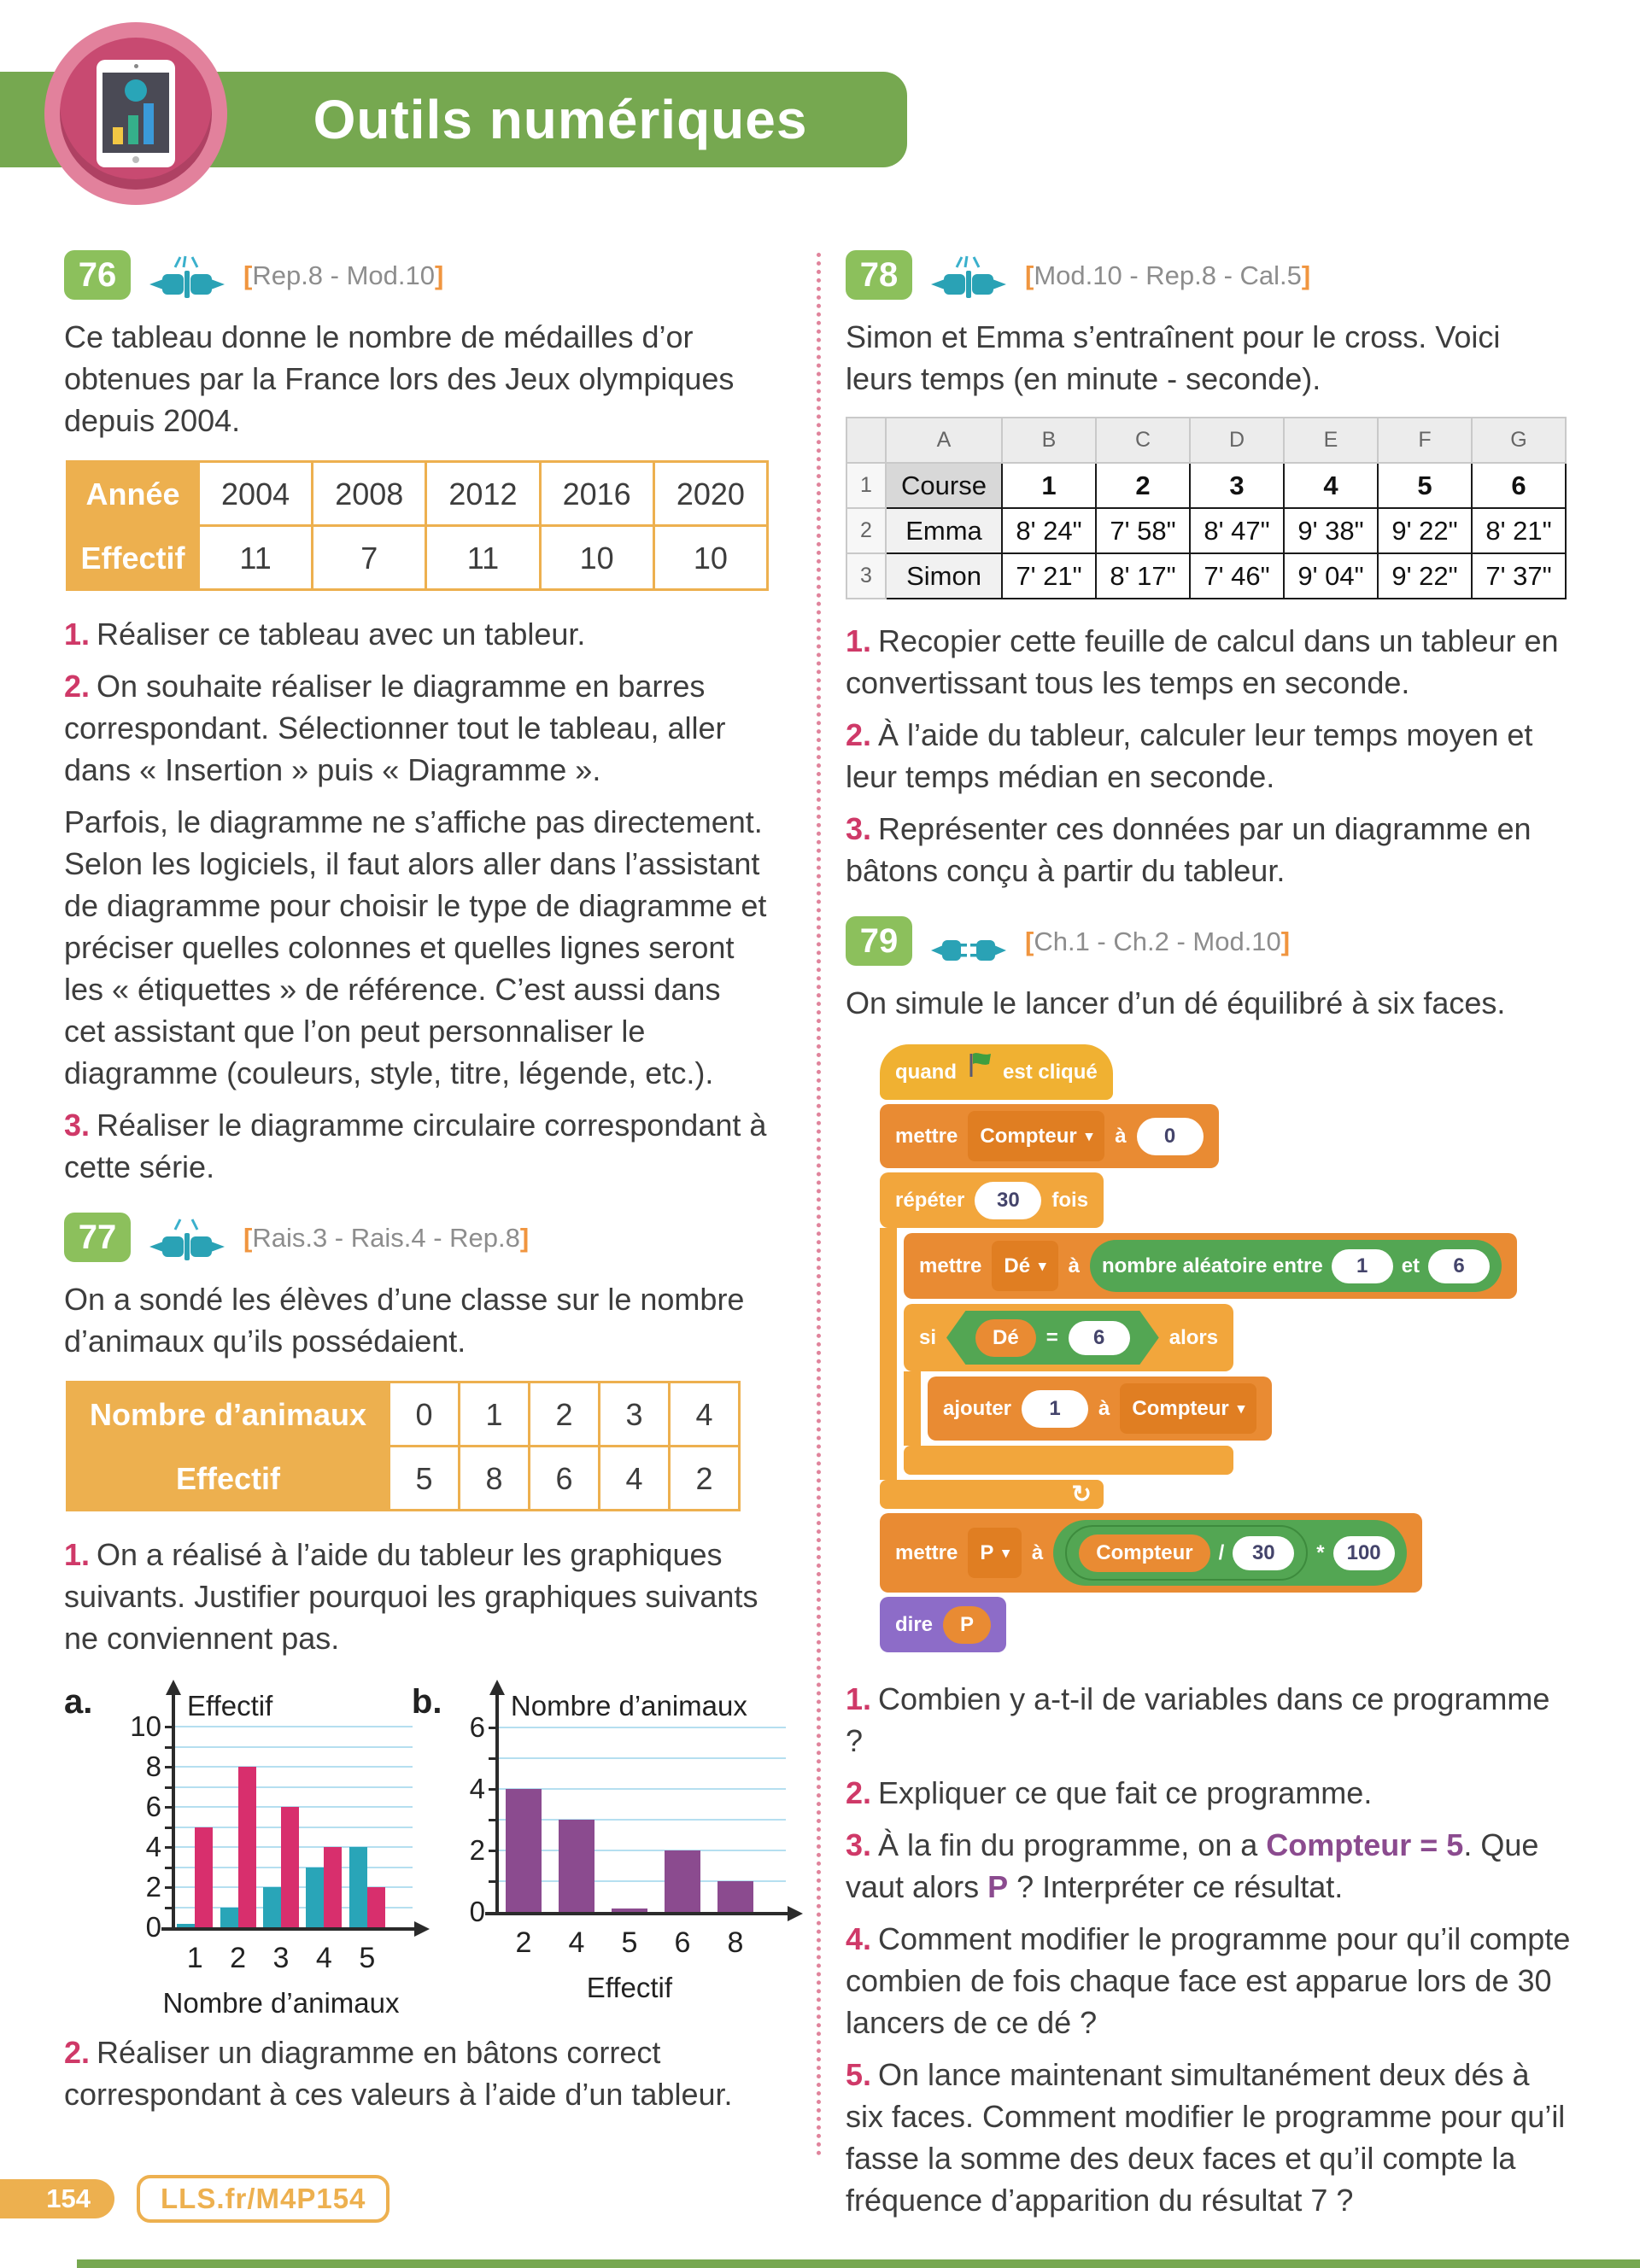  What do you see at coordinates (494, 1478) in the screenshot?
I see `table-cell: 8` at bounding box center [494, 1478].